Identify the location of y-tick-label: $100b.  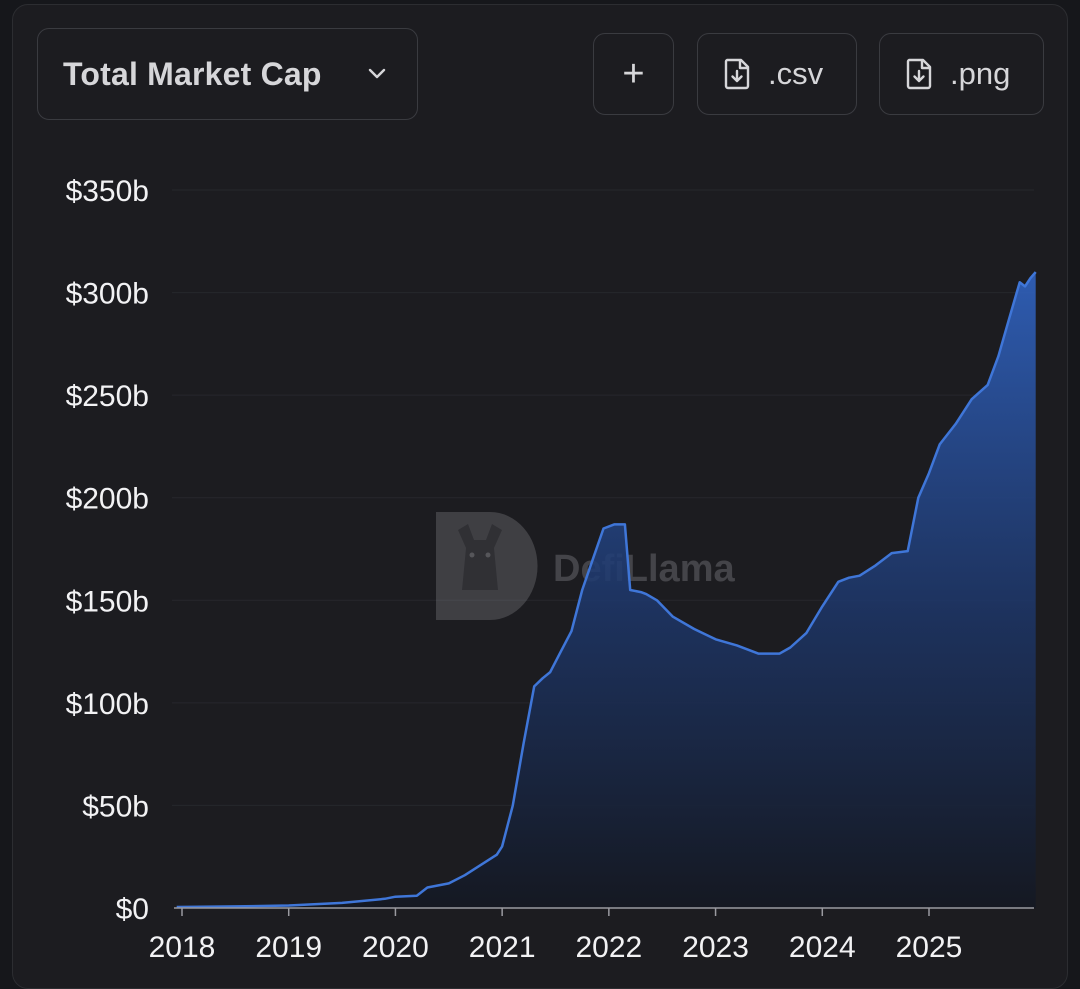
(107, 704).